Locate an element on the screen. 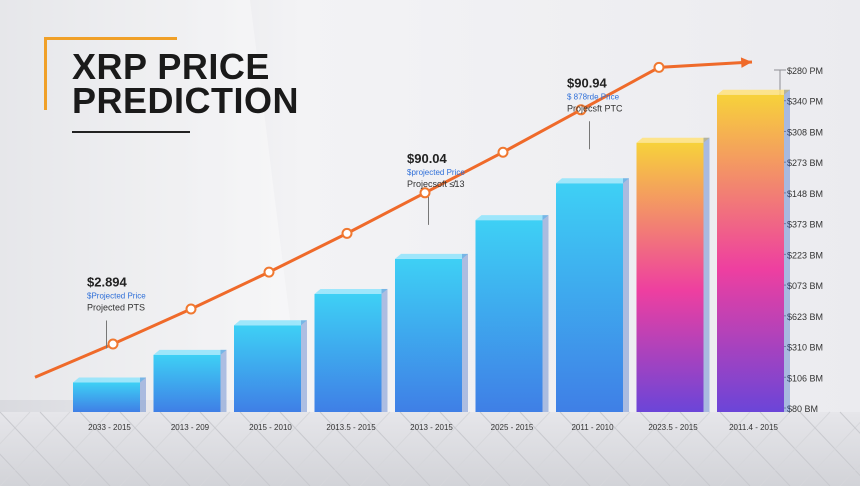 The width and height of the screenshot is (860, 486). x-tick-label: 2023.5 - 2015 is located at coordinates (673, 427).